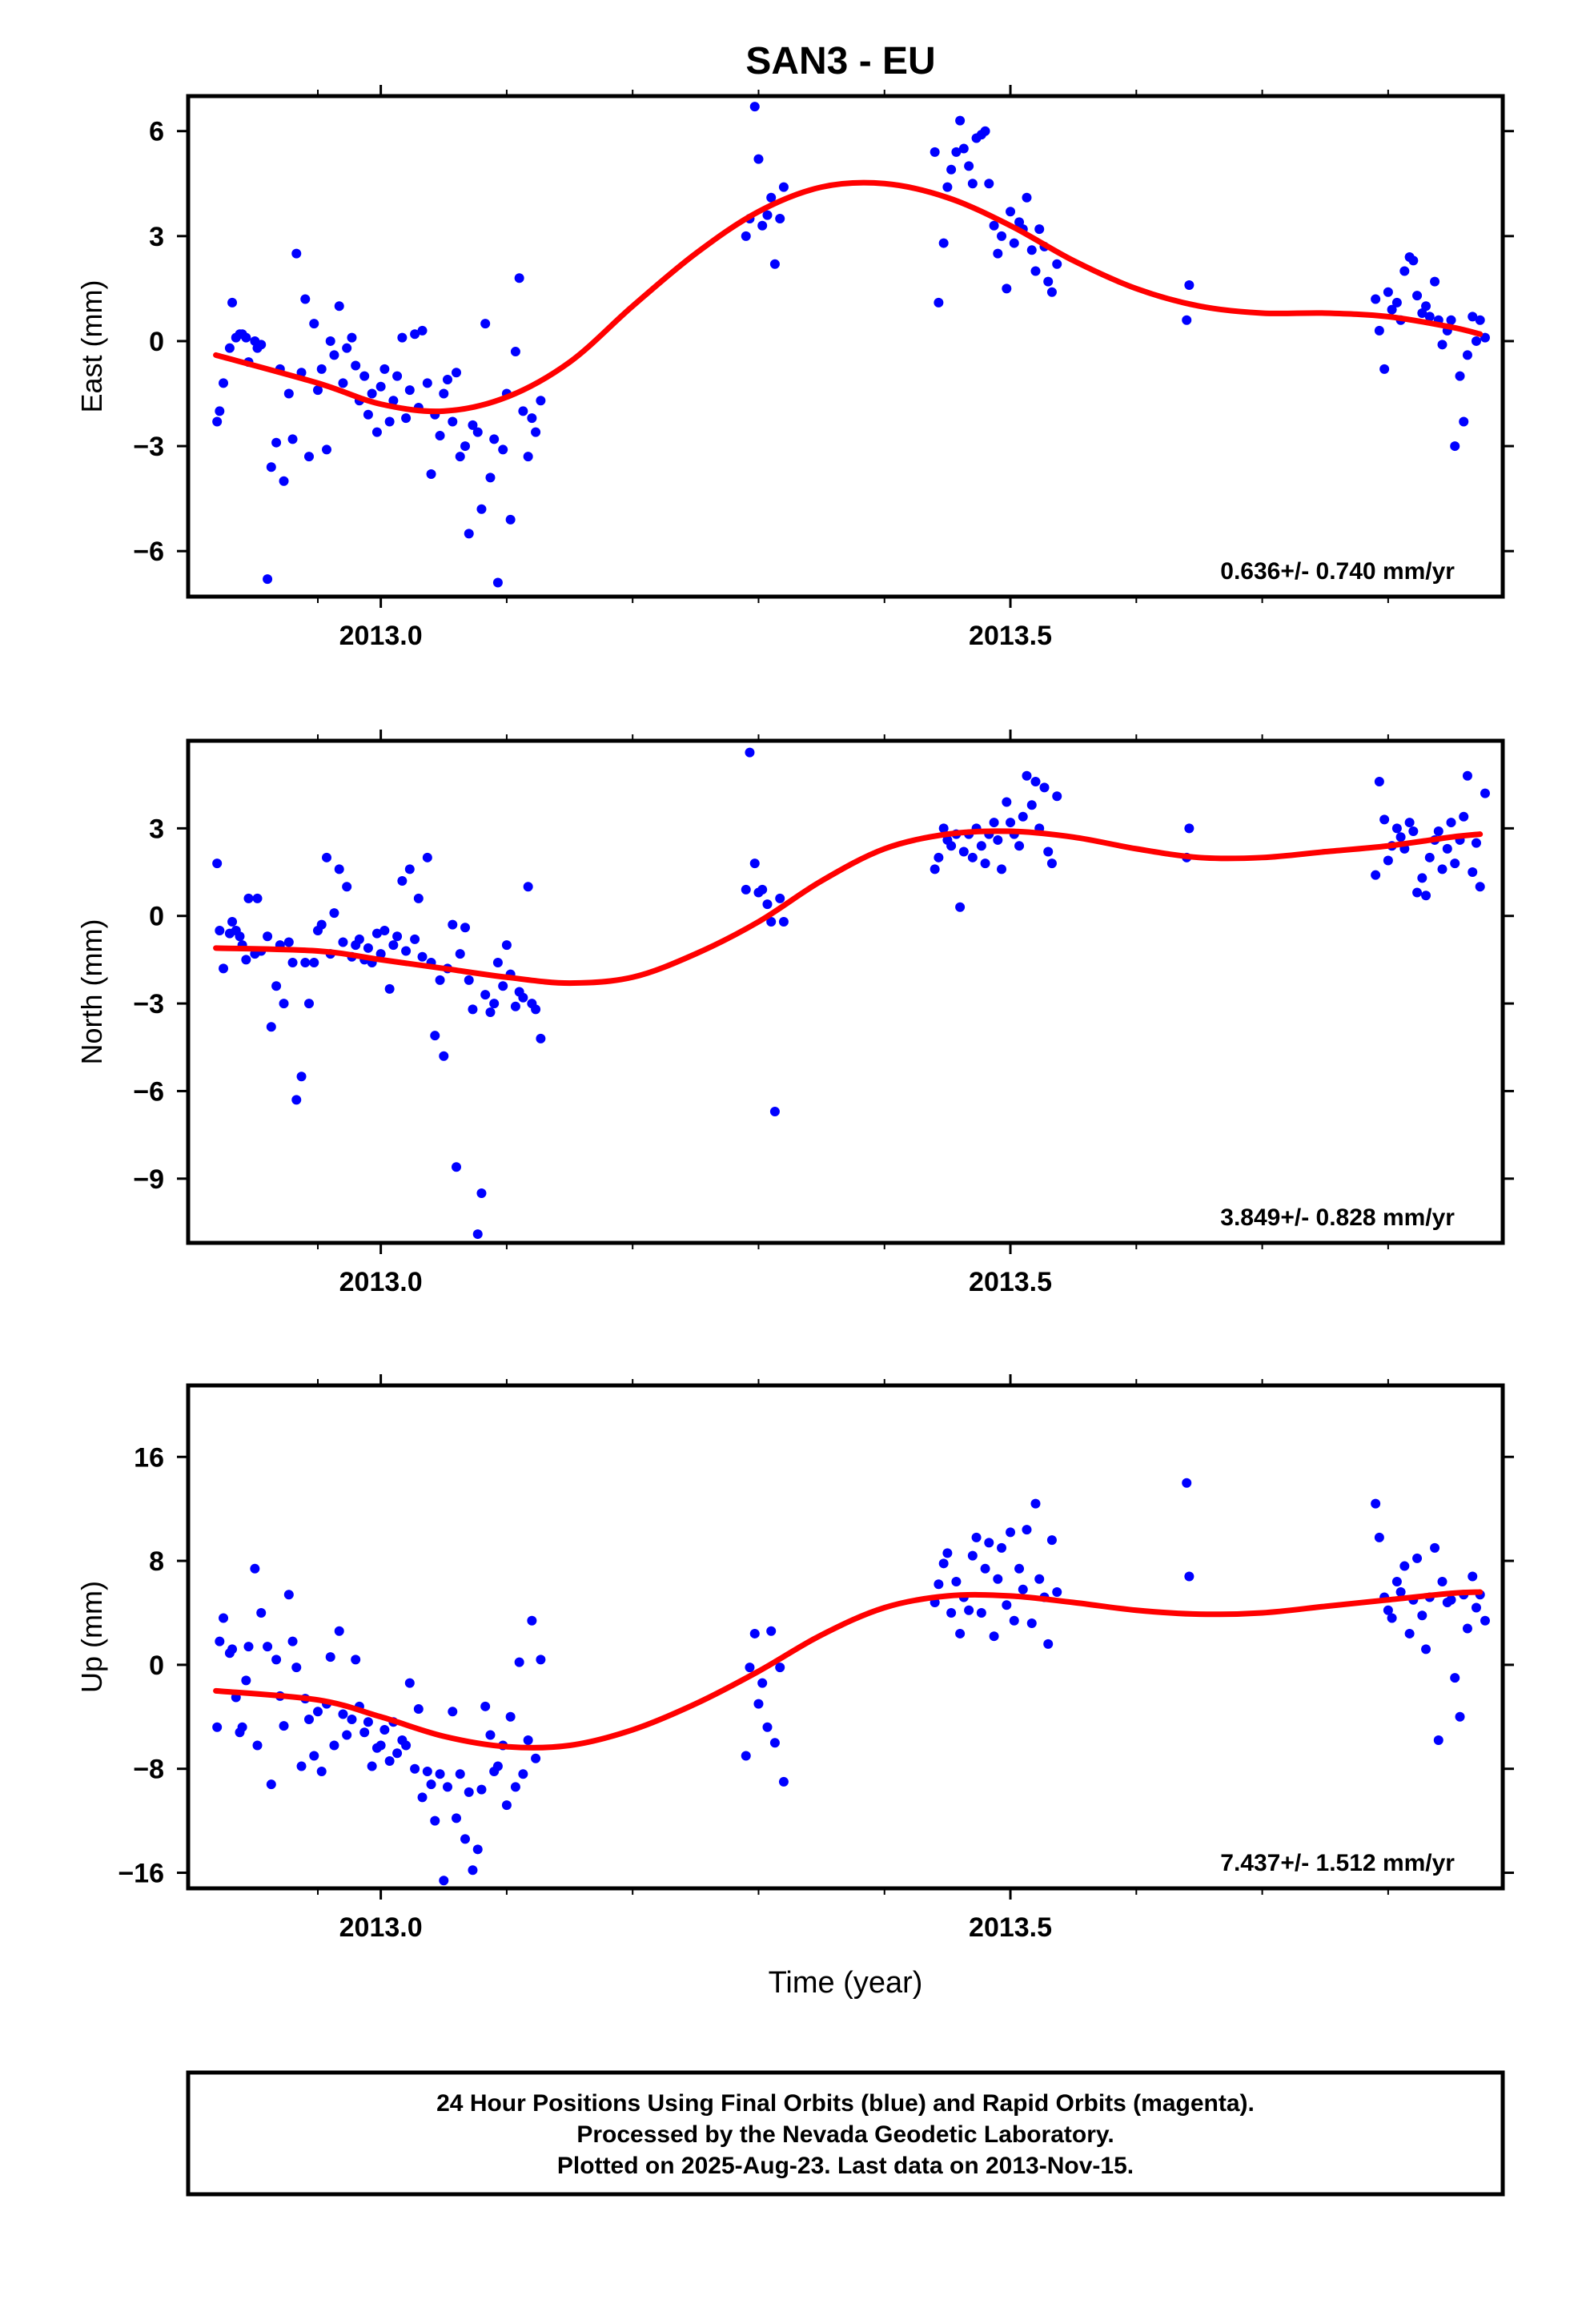  I want to click on x-tick-label: 2013.5, so click(1010, 636).